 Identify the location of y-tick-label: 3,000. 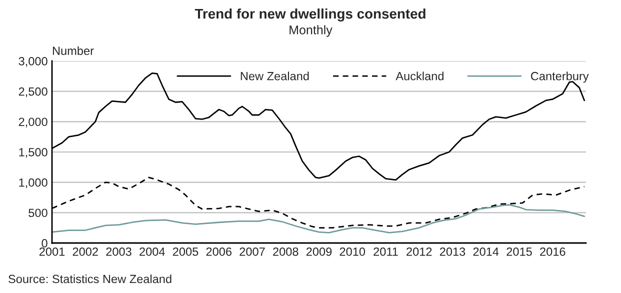
(33, 62).